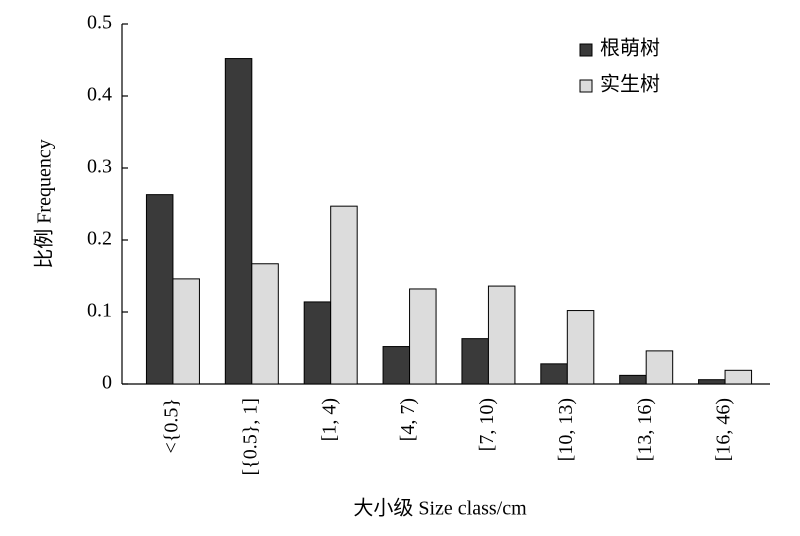 The height and width of the screenshot is (536, 800). Describe the element at coordinates (250, 437) in the screenshot. I see `x-tick-label: [{0.5}, 1]` at that location.